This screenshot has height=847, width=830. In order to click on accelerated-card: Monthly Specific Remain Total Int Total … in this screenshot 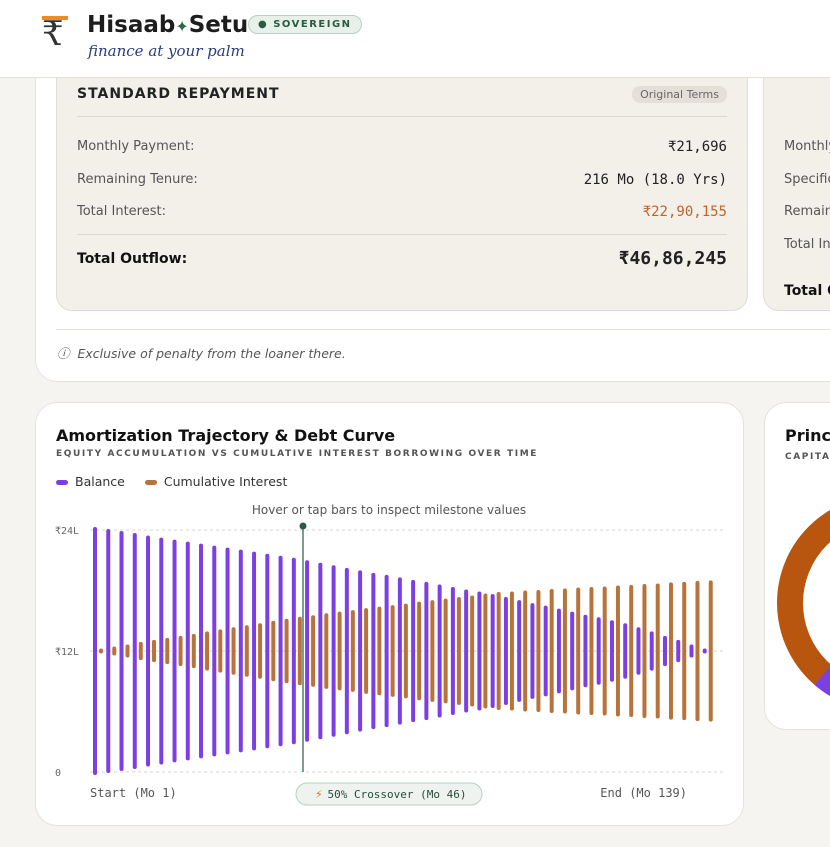, I will do `click(796, 176)`.